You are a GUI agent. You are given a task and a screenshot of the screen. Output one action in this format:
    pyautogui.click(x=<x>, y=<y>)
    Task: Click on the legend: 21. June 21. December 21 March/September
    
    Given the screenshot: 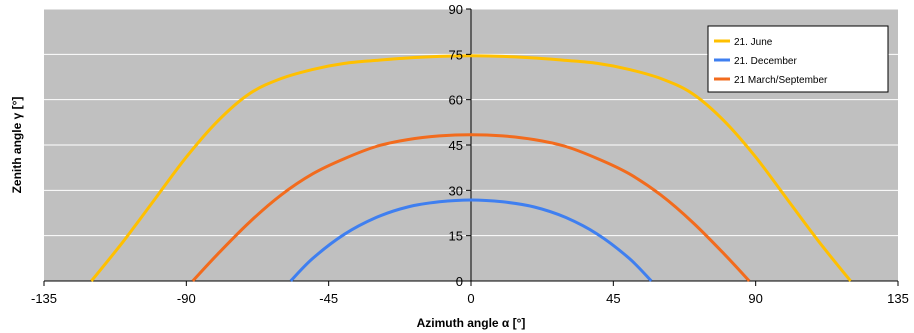 What is the action you would take?
    pyautogui.click(x=798, y=59)
    